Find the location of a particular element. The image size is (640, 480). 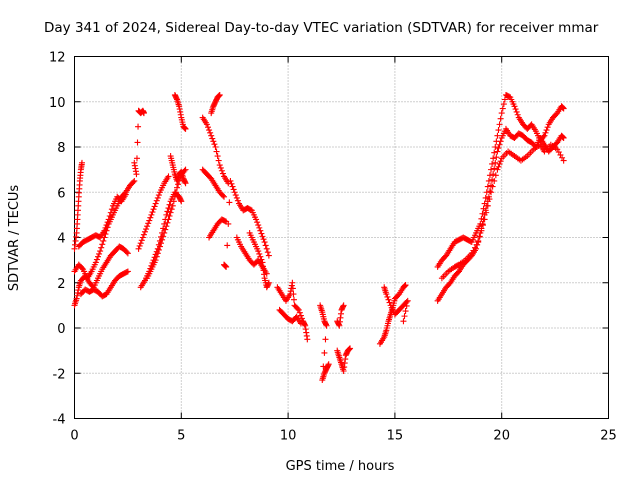

series-sat-s is located at coordinates (292, 311).